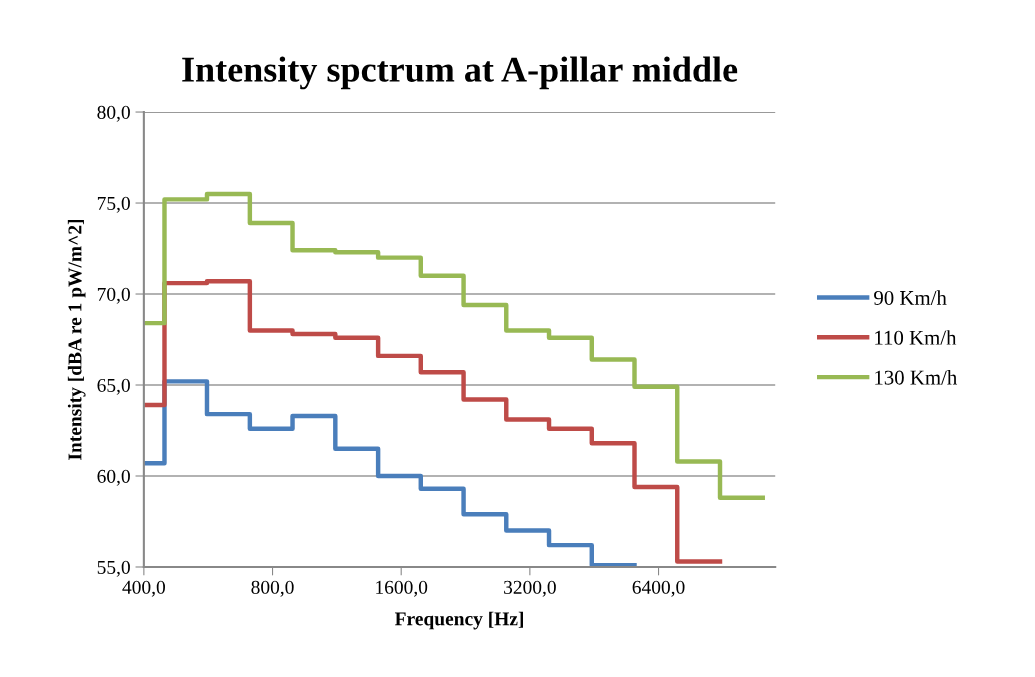  What do you see at coordinates (113, 295) in the screenshot?
I see `y-tick-label: 70,0` at bounding box center [113, 295].